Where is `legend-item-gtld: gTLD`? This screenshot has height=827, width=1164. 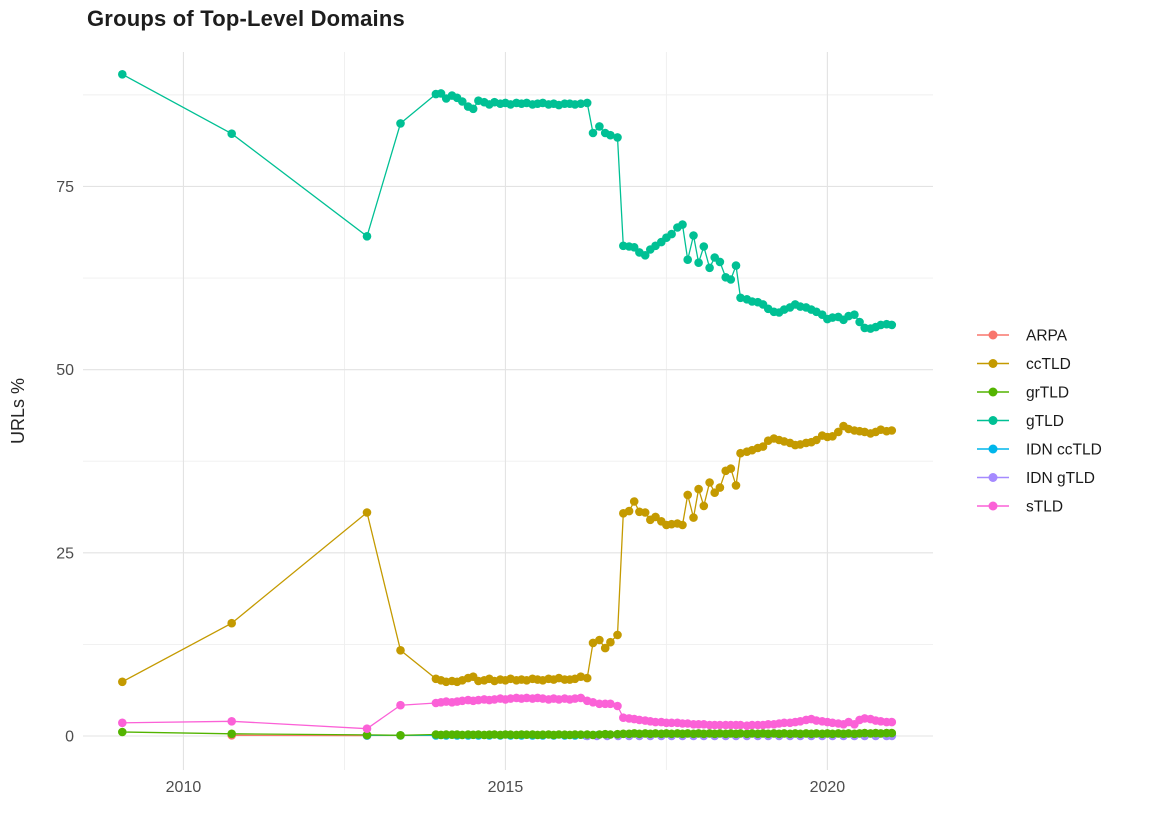
legend-item-gtld: gTLD is located at coordinates (1020, 421).